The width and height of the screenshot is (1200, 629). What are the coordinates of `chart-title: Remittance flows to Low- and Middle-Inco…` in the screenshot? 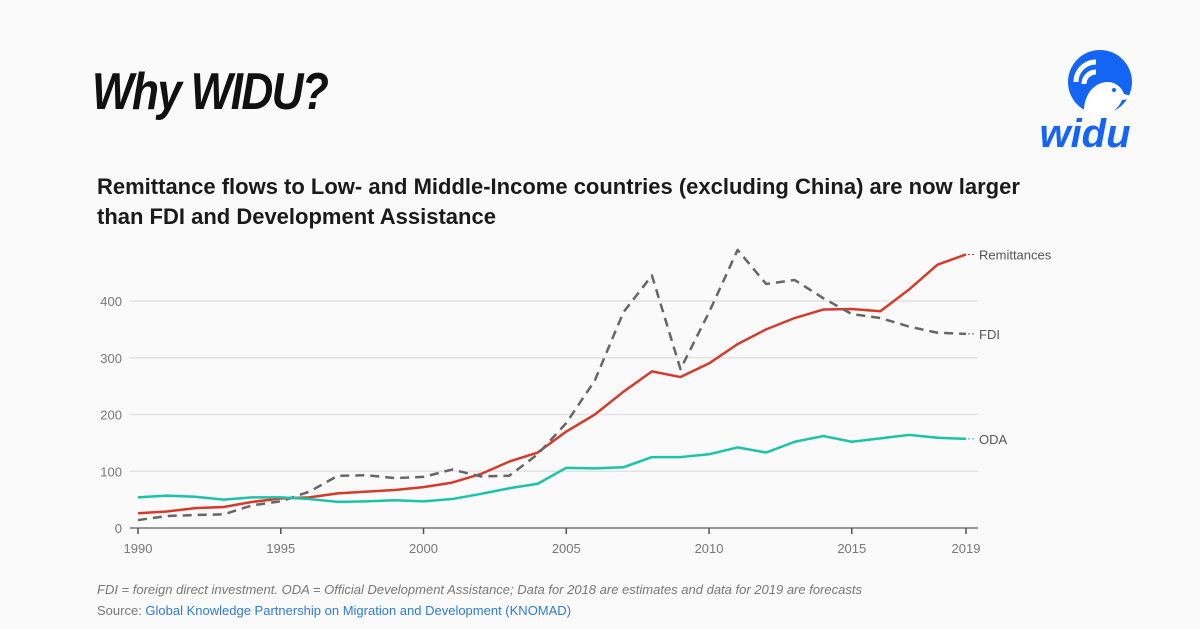 It's located at (558, 201).